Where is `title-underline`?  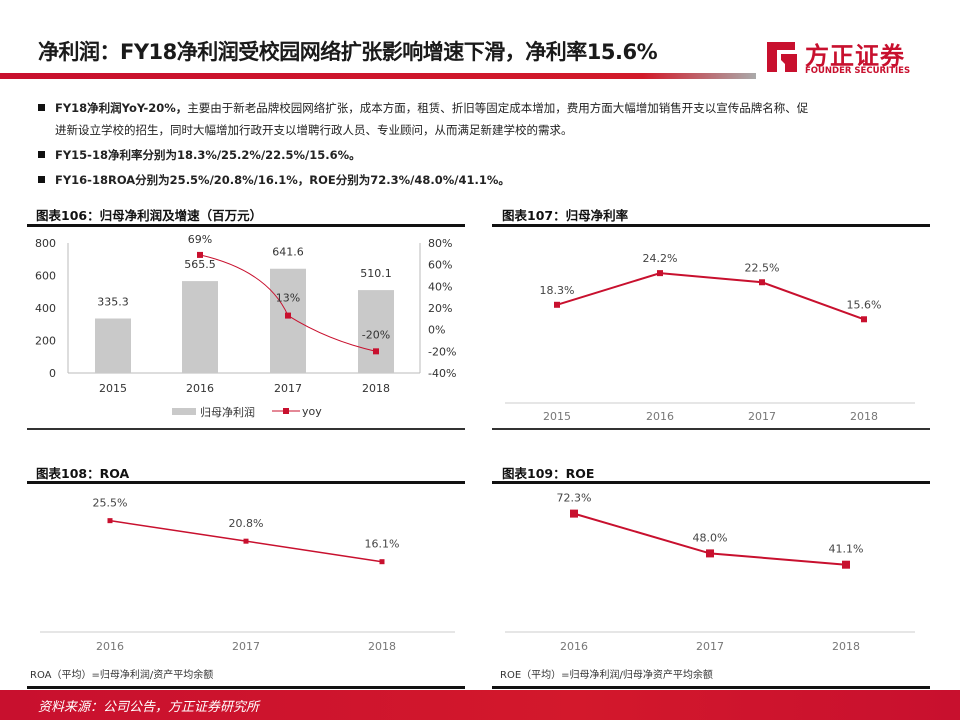
title-underline is located at coordinates (378, 76).